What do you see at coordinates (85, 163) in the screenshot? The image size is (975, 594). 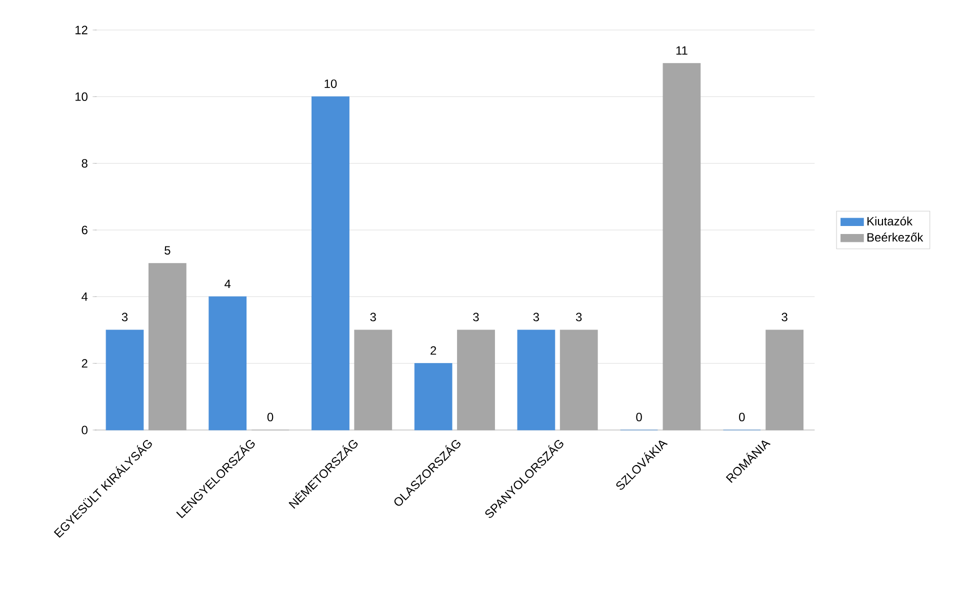 I see `y-tick-label: 8` at bounding box center [85, 163].